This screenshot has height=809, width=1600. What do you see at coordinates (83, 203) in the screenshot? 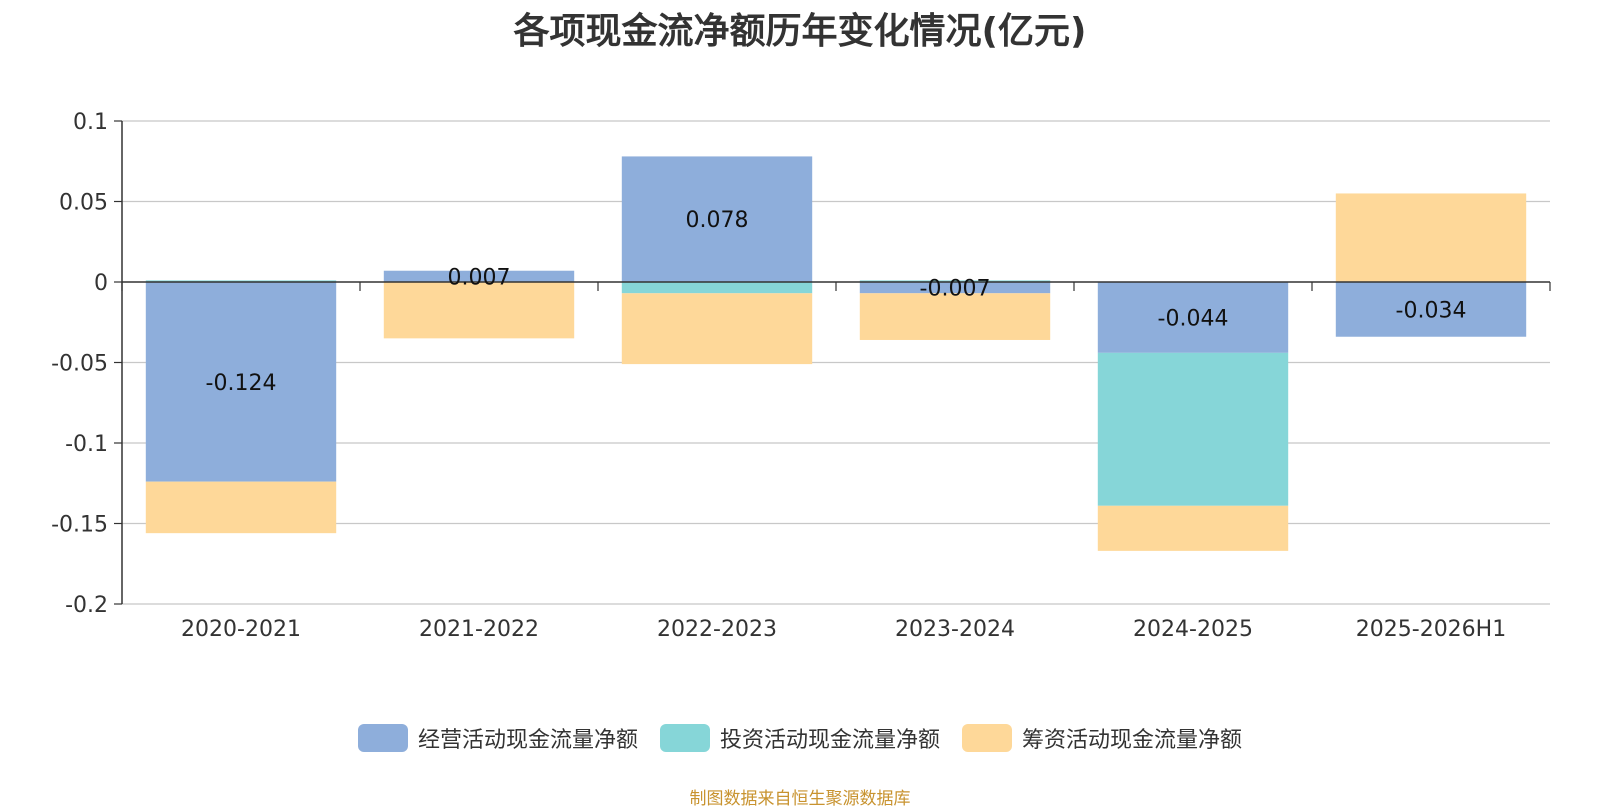
I see `y-tick-label: 0.05` at bounding box center [83, 203].